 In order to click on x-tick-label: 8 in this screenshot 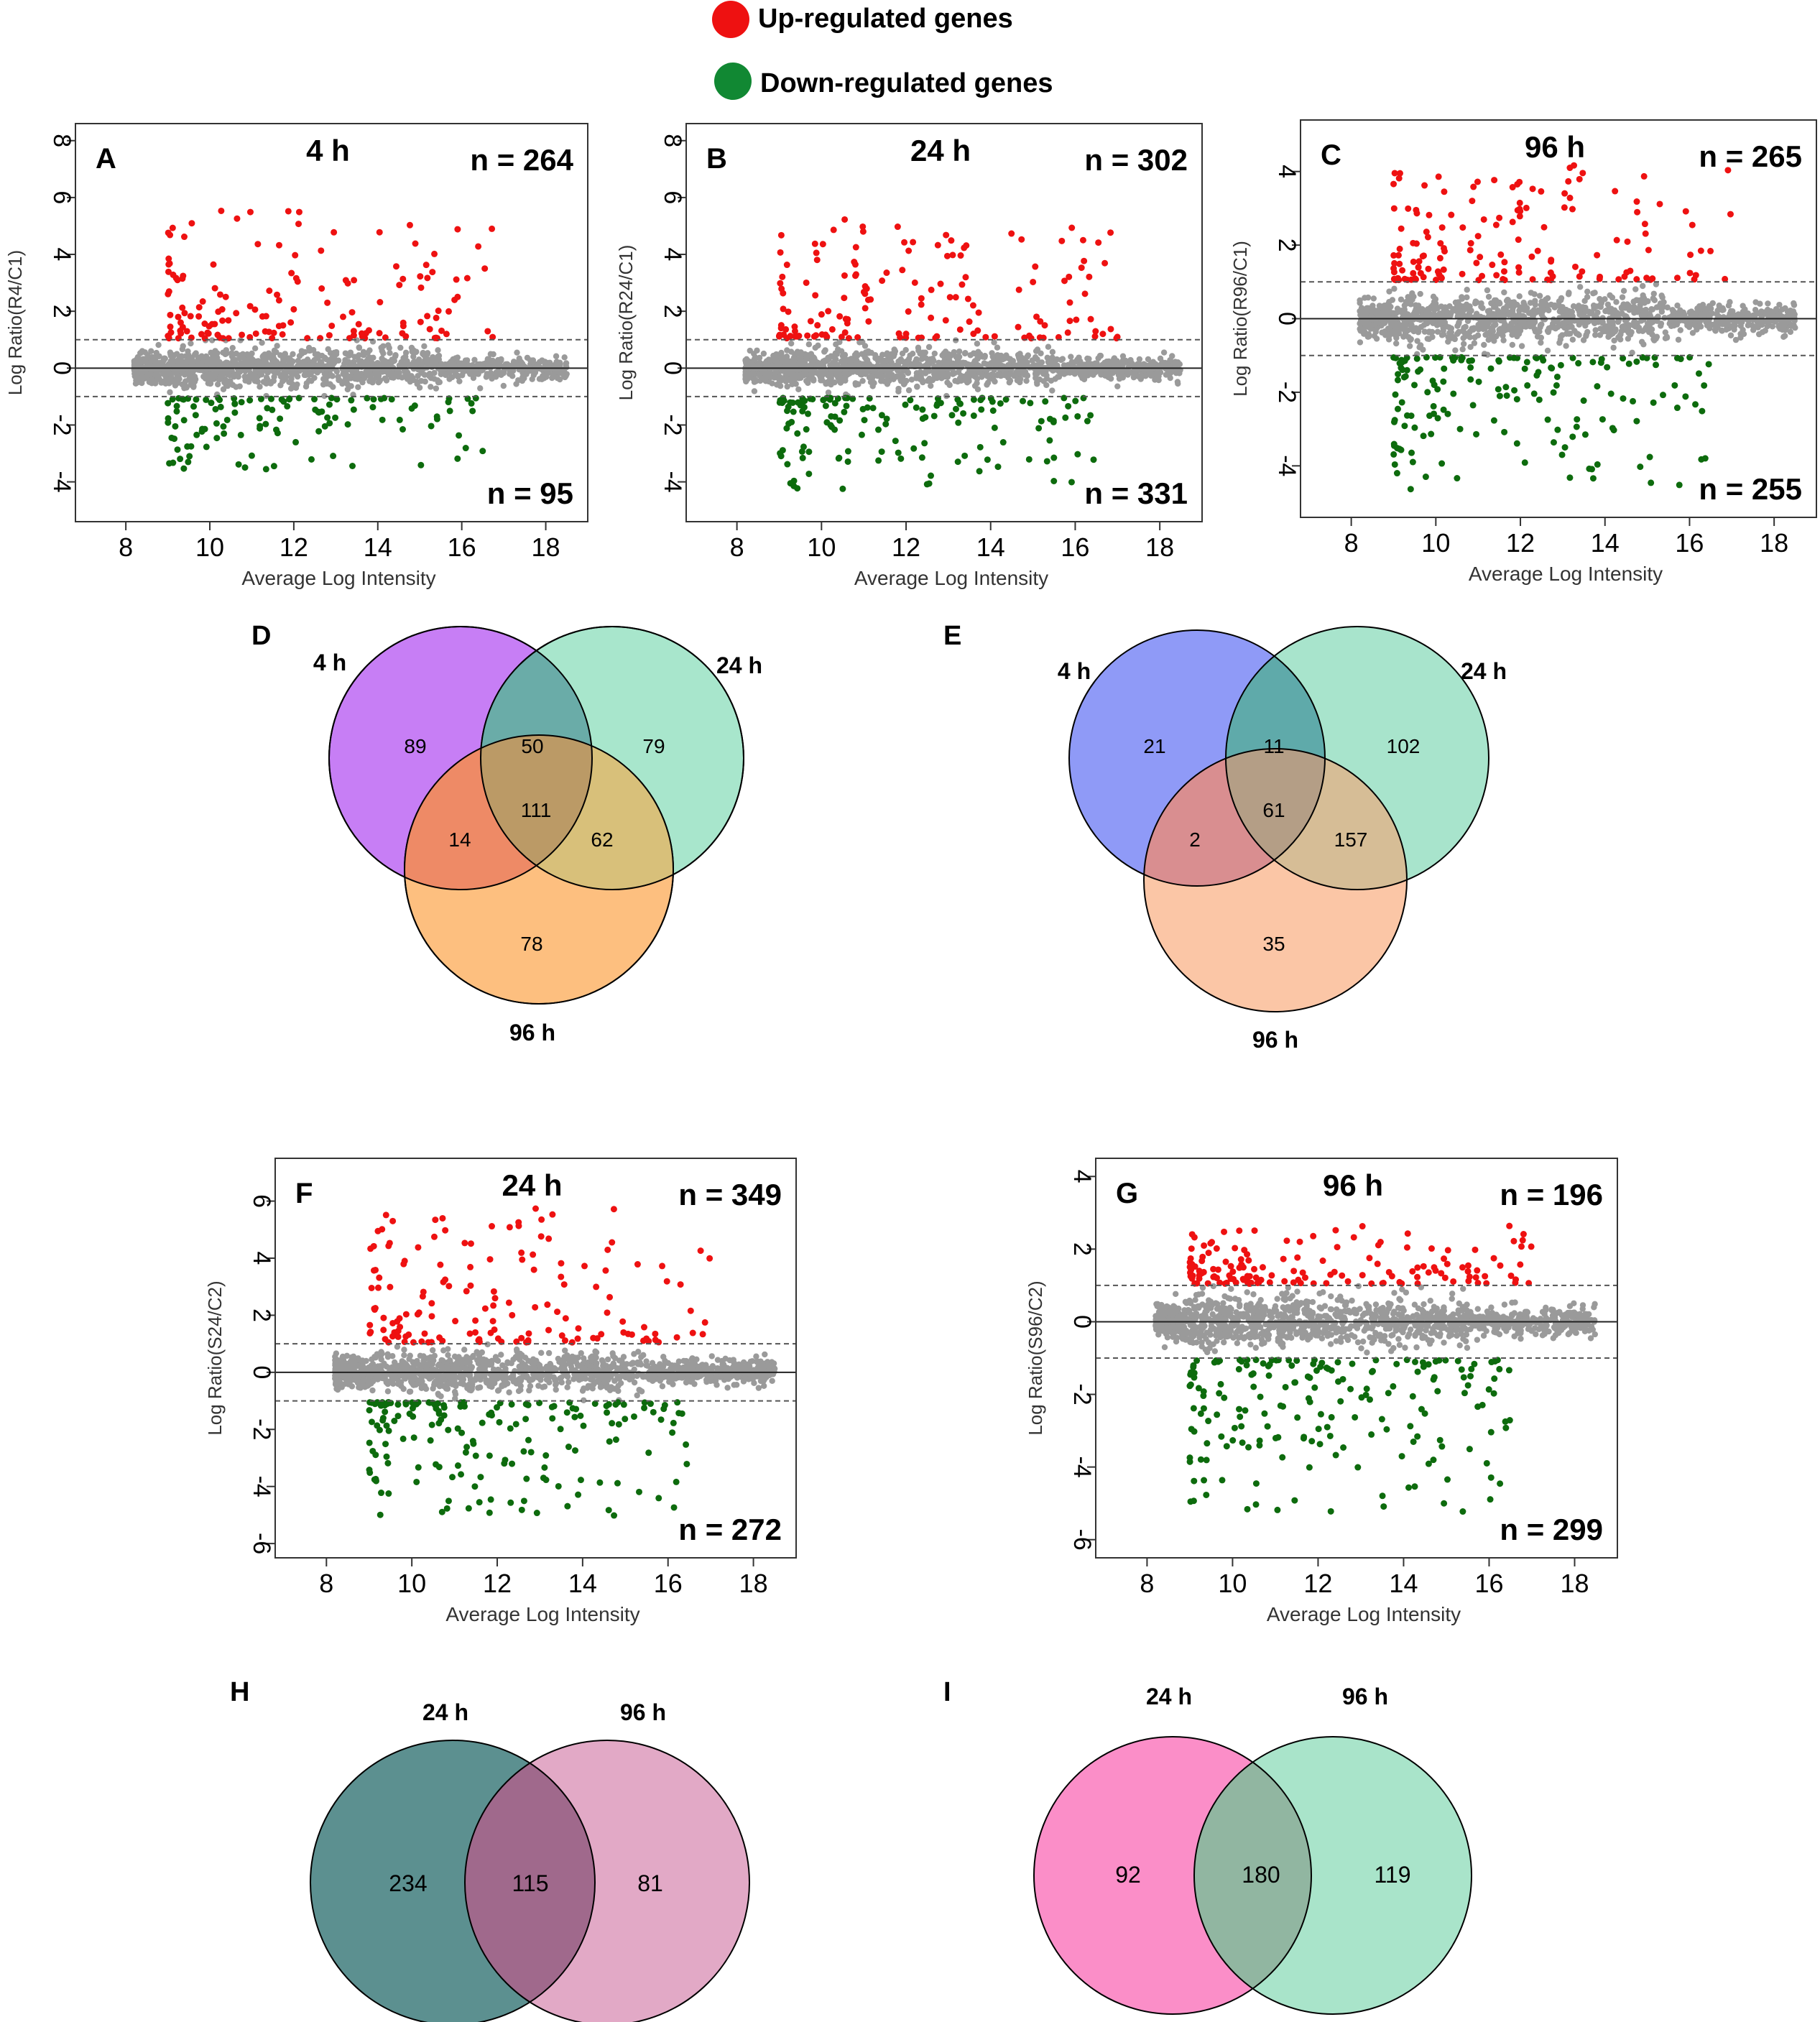, I will do `click(737, 547)`.